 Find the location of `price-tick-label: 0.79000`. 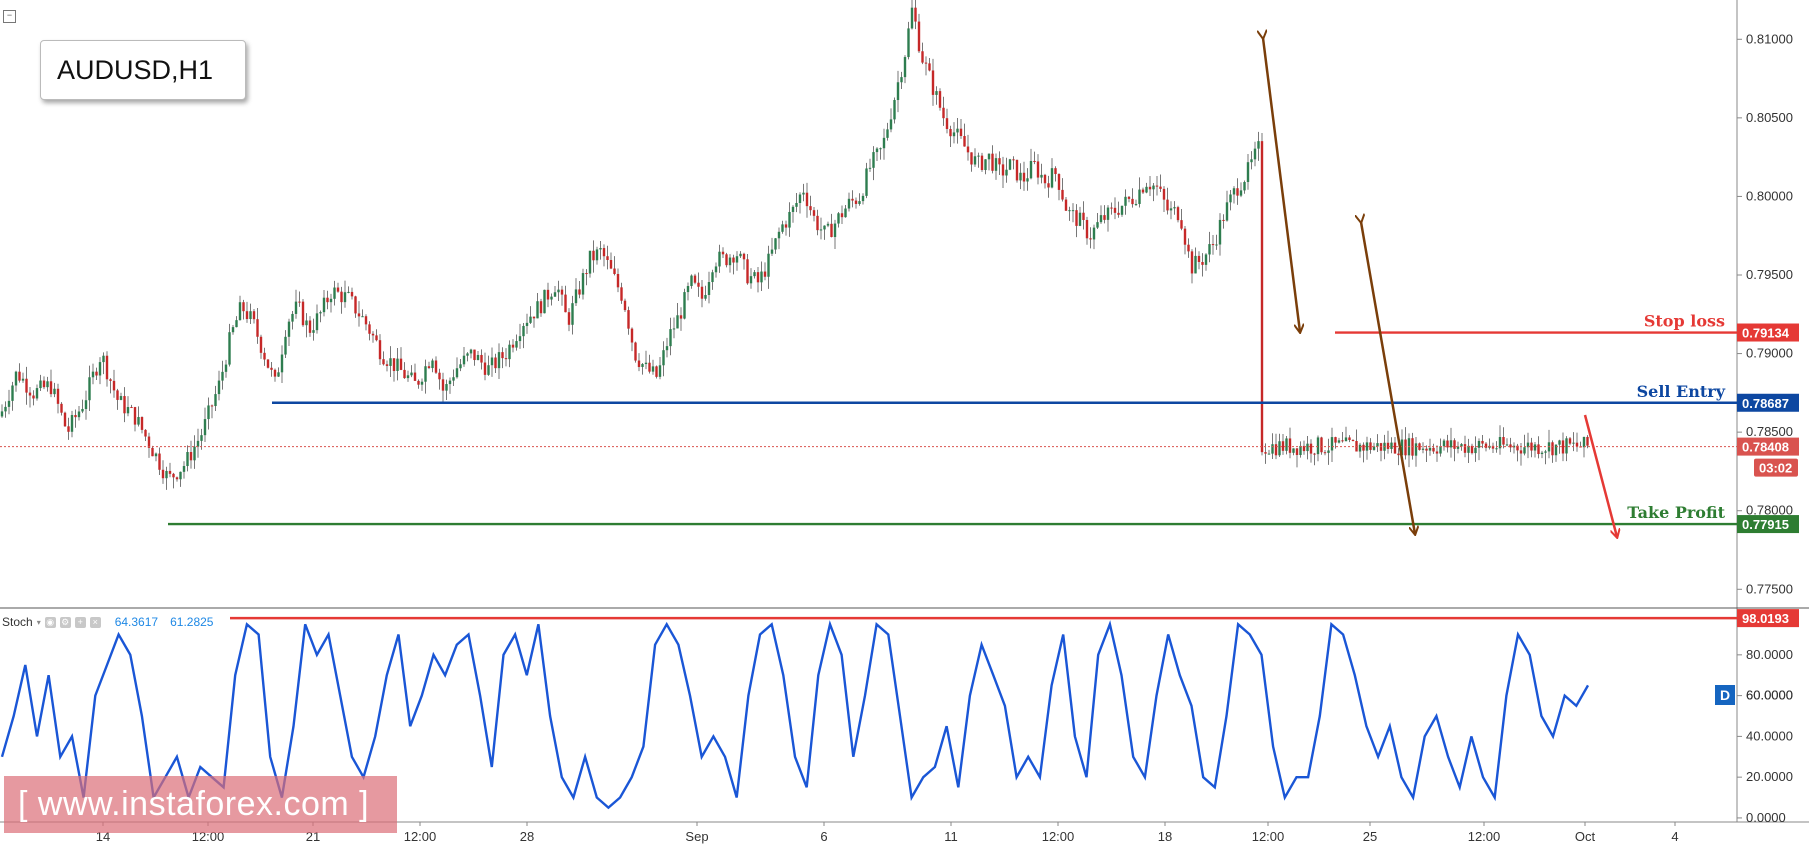

price-tick-label: 0.79000 is located at coordinates (1769, 353).